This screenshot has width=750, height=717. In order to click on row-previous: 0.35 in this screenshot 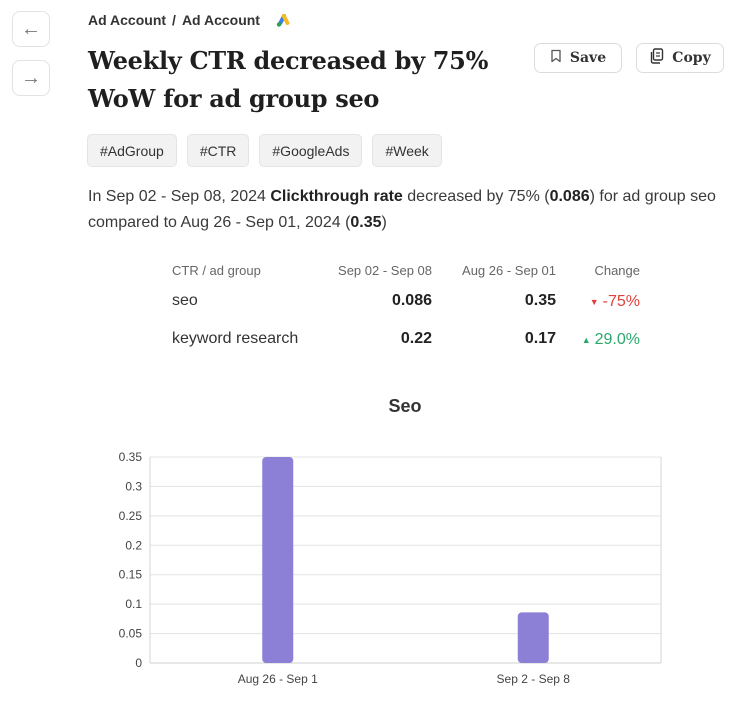, I will do `click(540, 300)`.